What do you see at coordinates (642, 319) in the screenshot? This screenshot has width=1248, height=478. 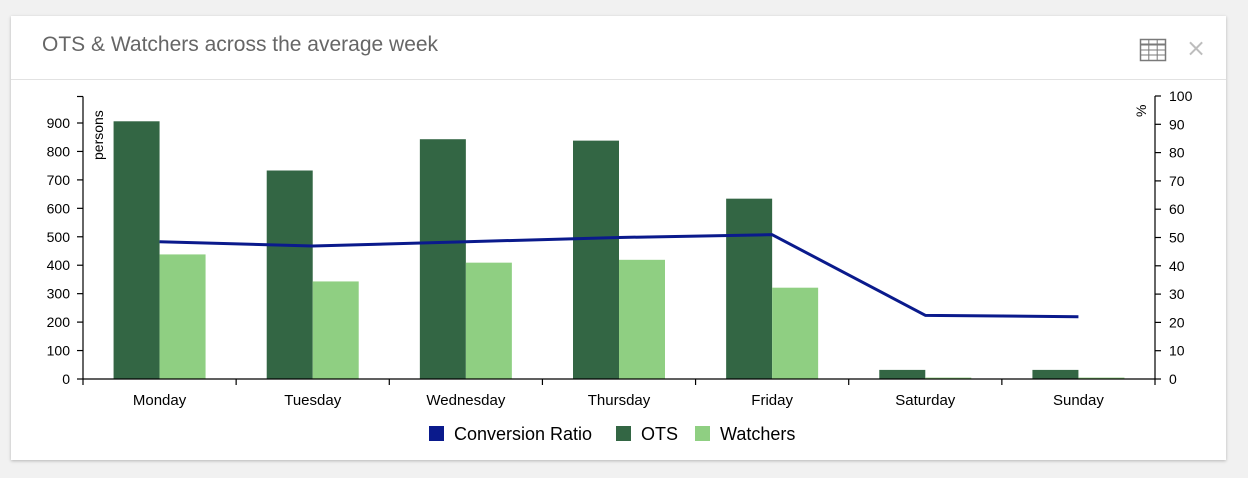 I see `bar-watchers-thursday` at bounding box center [642, 319].